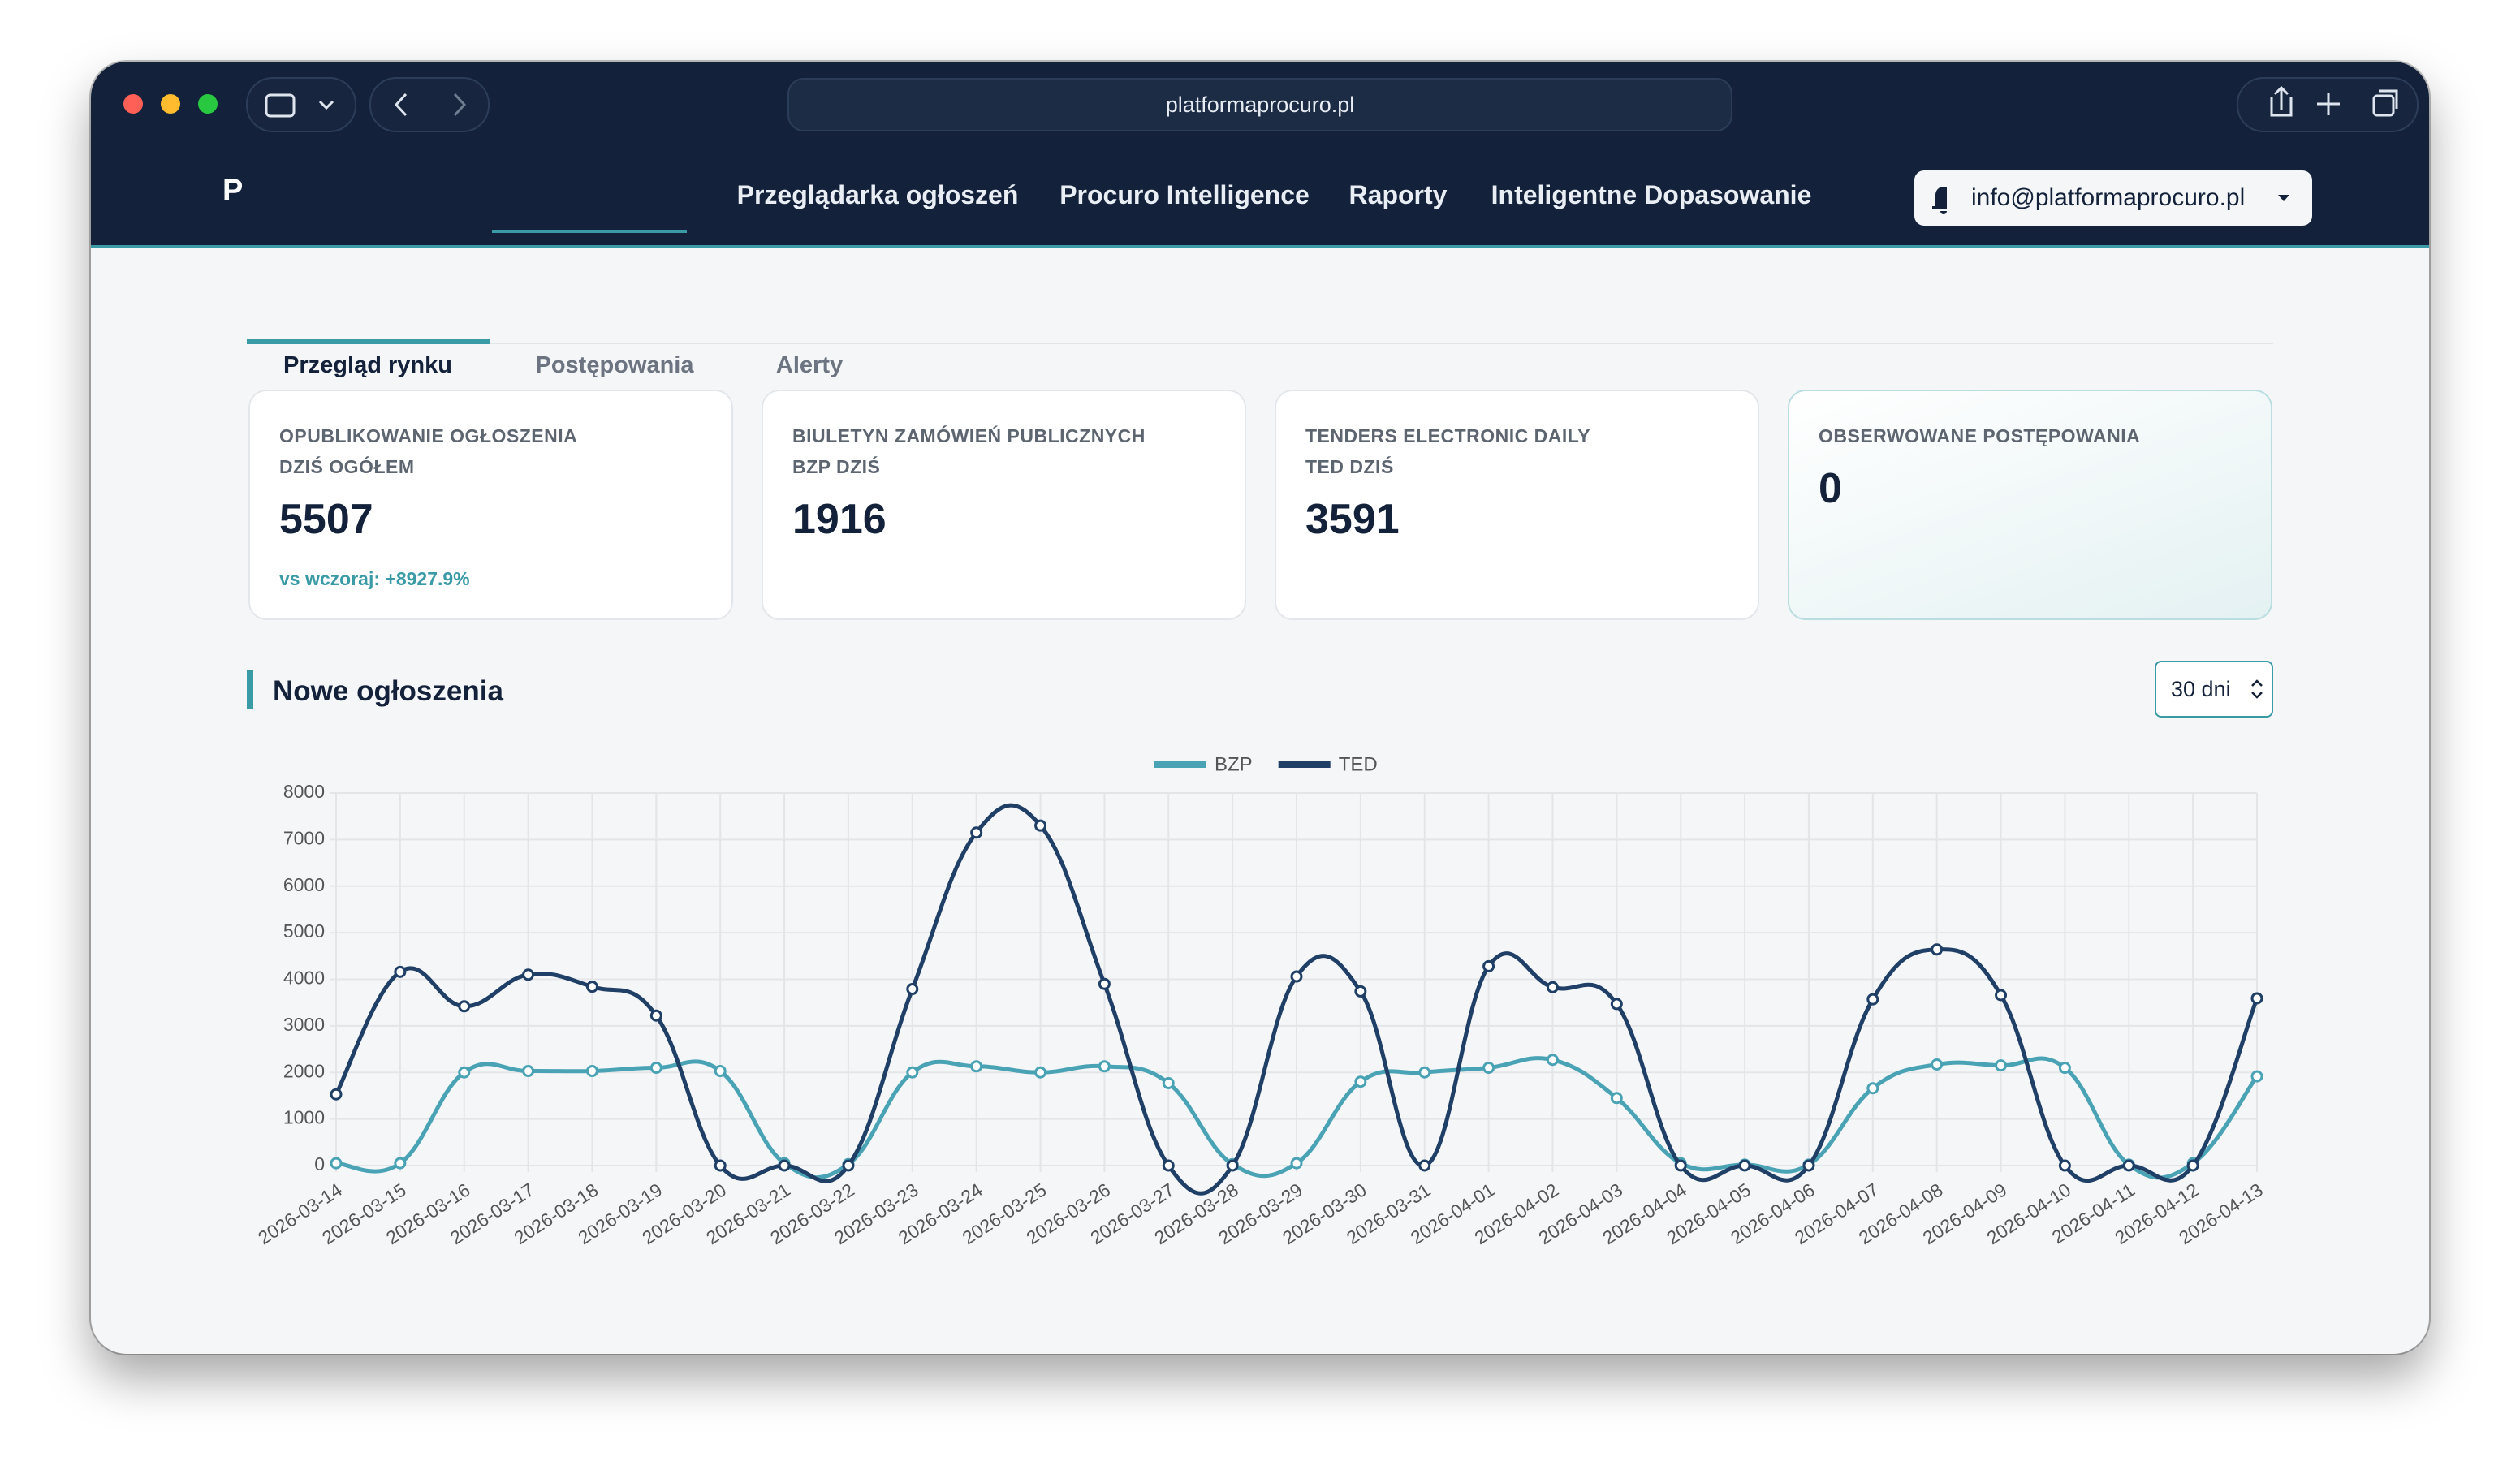 The image size is (2520, 1474). What do you see at coordinates (304, 837) in the screenshot?
I see `y-tick-label: 7000` at bounding box center [304, 837].